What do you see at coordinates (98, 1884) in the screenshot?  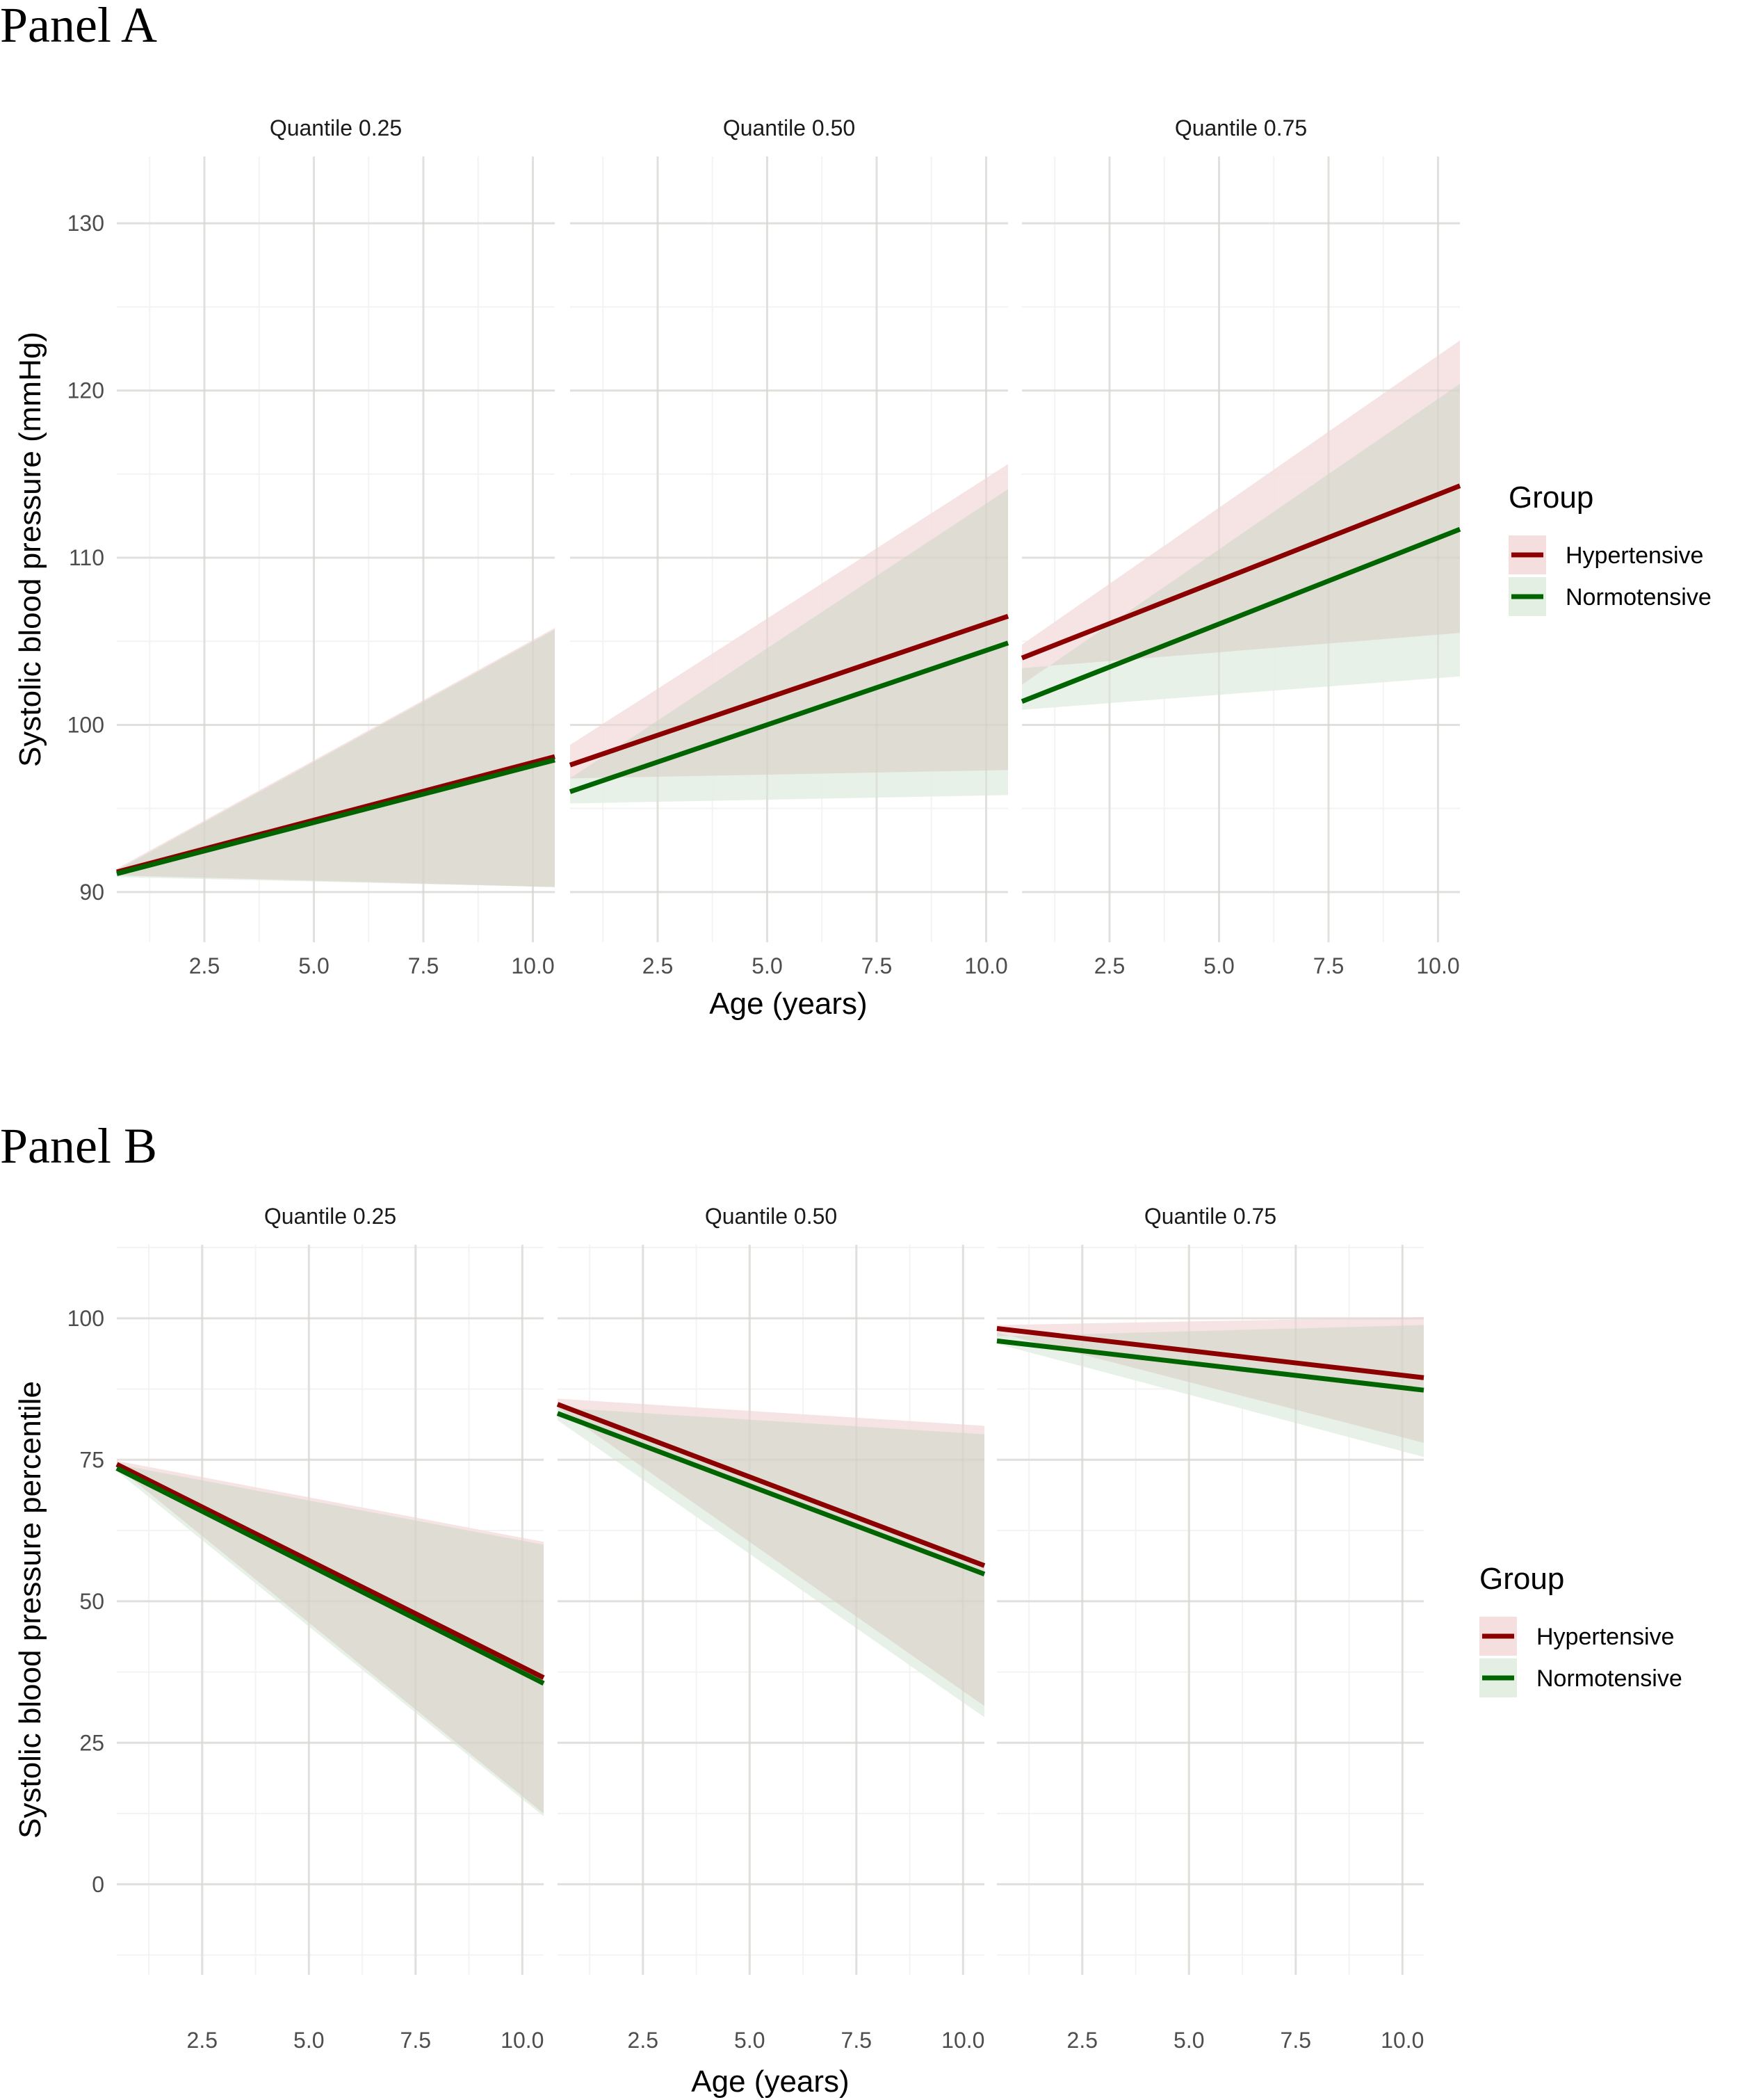 I see `y-tick-label: 0` at bounding box center [98, 1884].